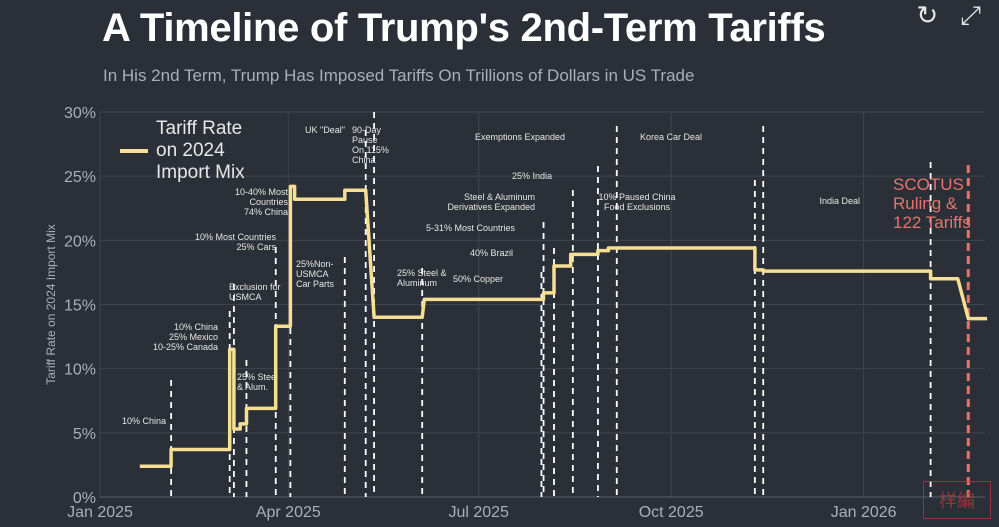  Describe the element at coordinates (520, 137) in the screenshot. I see `event-label: Exemptions Expanded` at that location.